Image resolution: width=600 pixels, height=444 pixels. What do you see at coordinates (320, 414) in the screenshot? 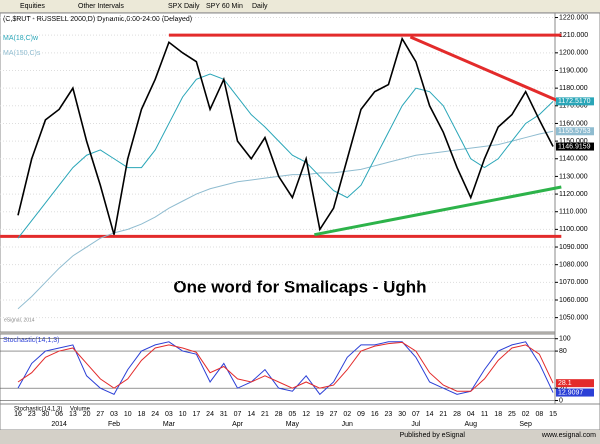
I see `x-tick-label: 19` at bounding box center [320, 414].